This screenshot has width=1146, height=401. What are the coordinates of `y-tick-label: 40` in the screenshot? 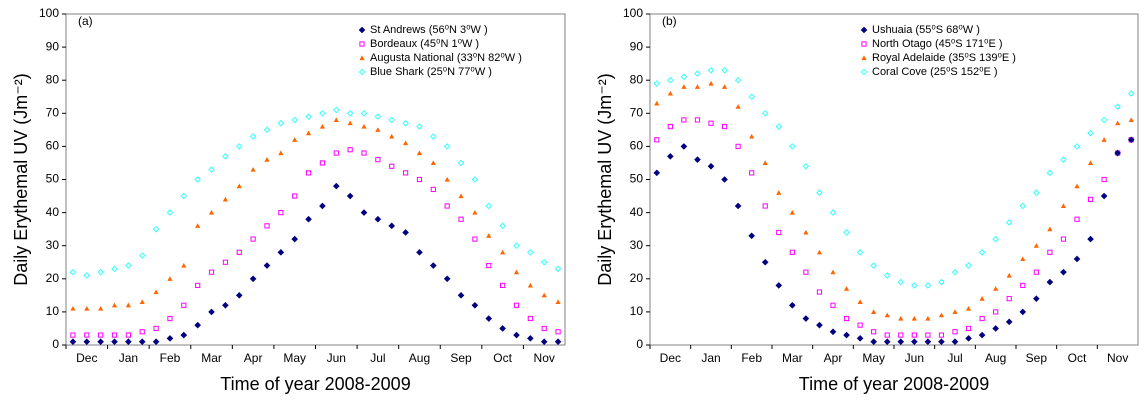 It's located at (637, 212).